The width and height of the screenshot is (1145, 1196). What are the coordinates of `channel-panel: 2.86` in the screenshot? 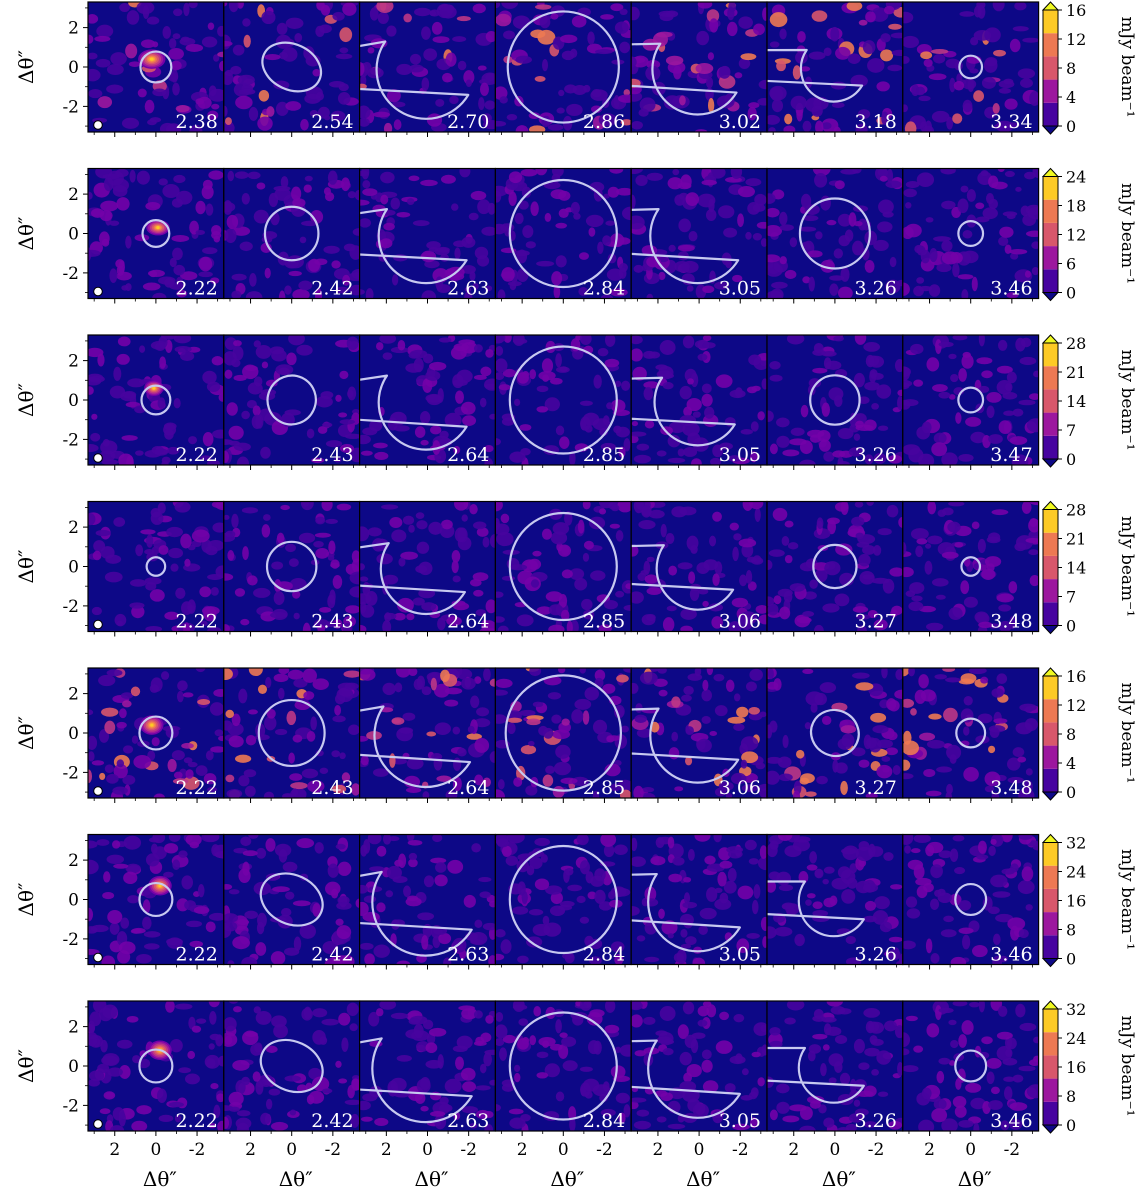 It's located at (563, 69).